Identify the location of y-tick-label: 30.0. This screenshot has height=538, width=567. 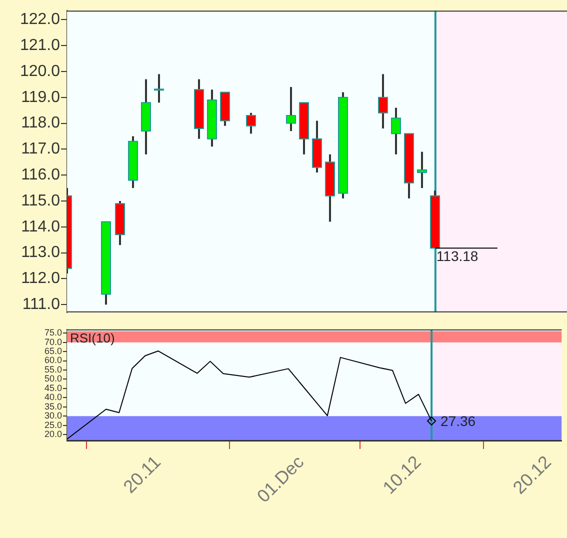
(53, 415).